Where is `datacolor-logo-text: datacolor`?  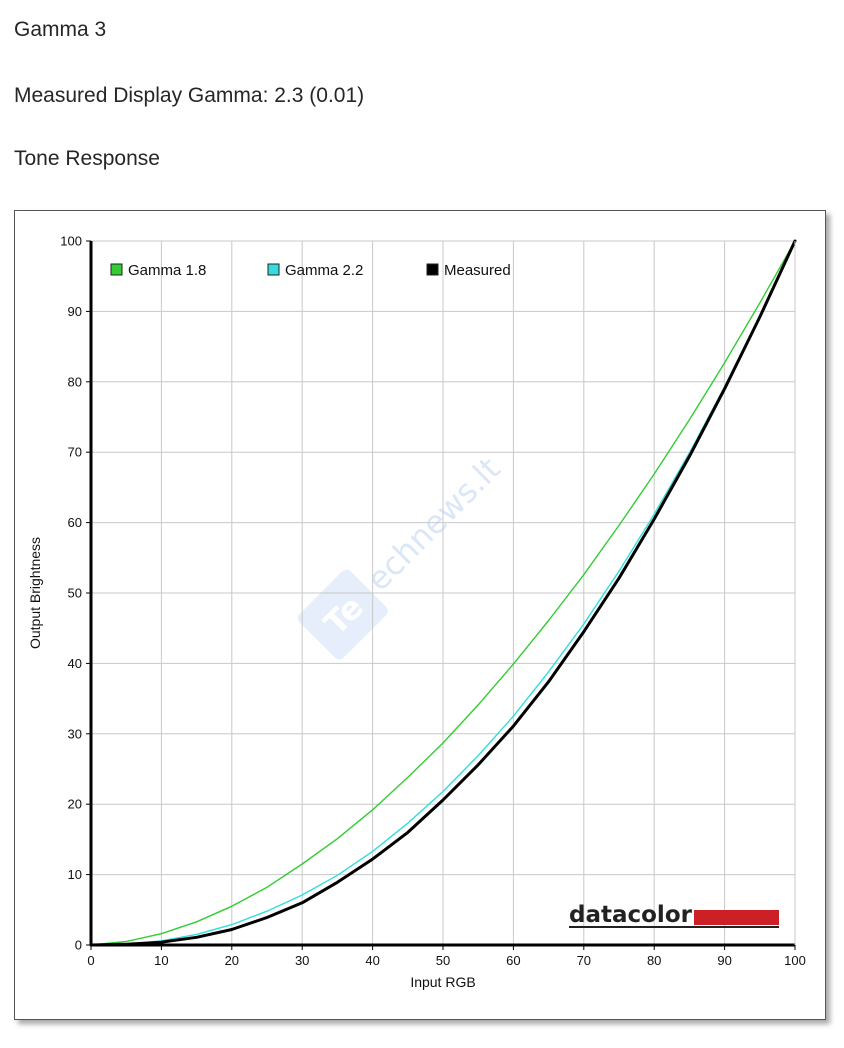 datacolor-logo-text: datacolor is located at coordinates (631, 915).